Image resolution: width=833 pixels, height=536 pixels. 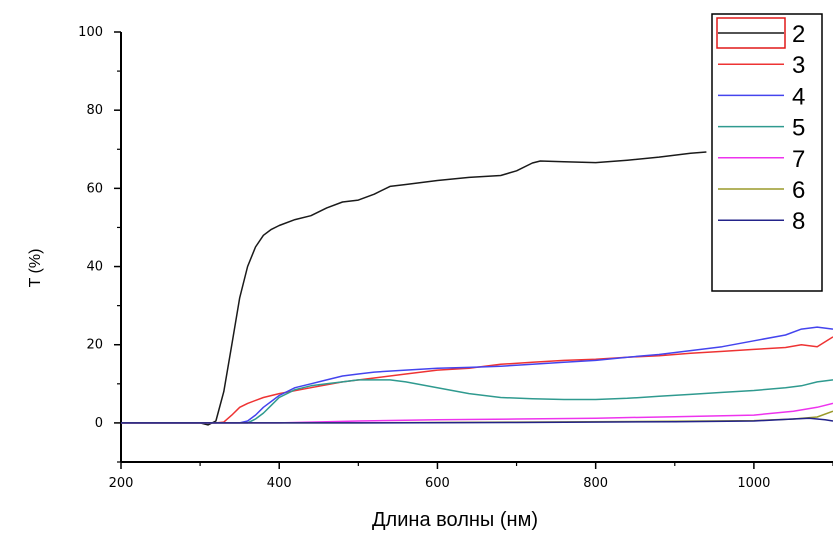 What do you see at coordinates (121, 483) in the screenshot?
I see `x-tick-label: 200` at bounding box center [121, 483].